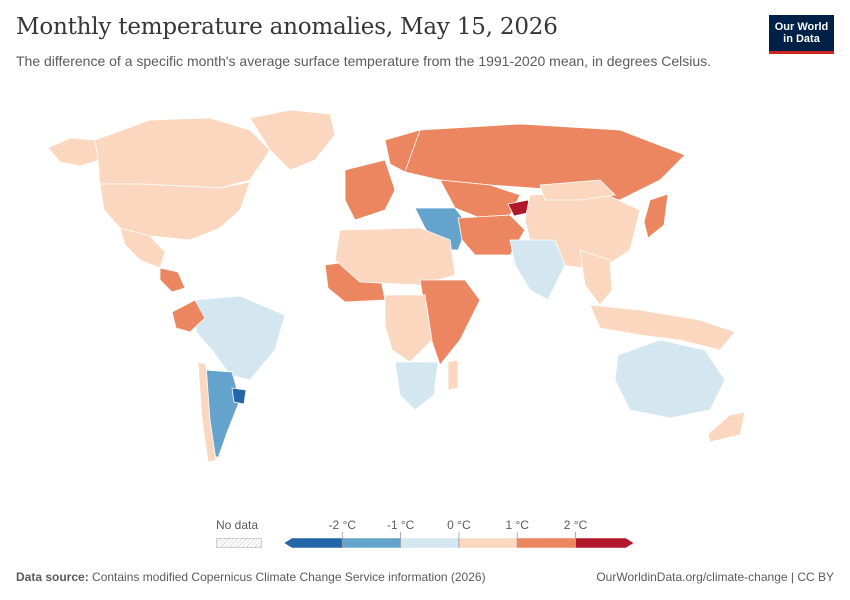 This screenshot has width=850, height=600. What do you see at coordinates (239, 543) in the screenshot?
I see `no-data-swatch` at bounding box center [239, 543].